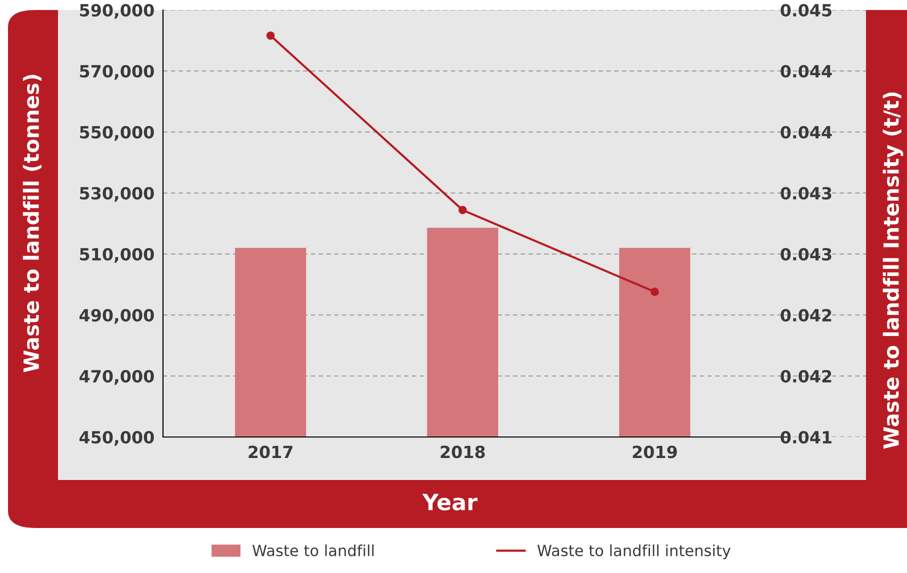  I want to click on y-tick-label: 570,000, so click(117, 72).